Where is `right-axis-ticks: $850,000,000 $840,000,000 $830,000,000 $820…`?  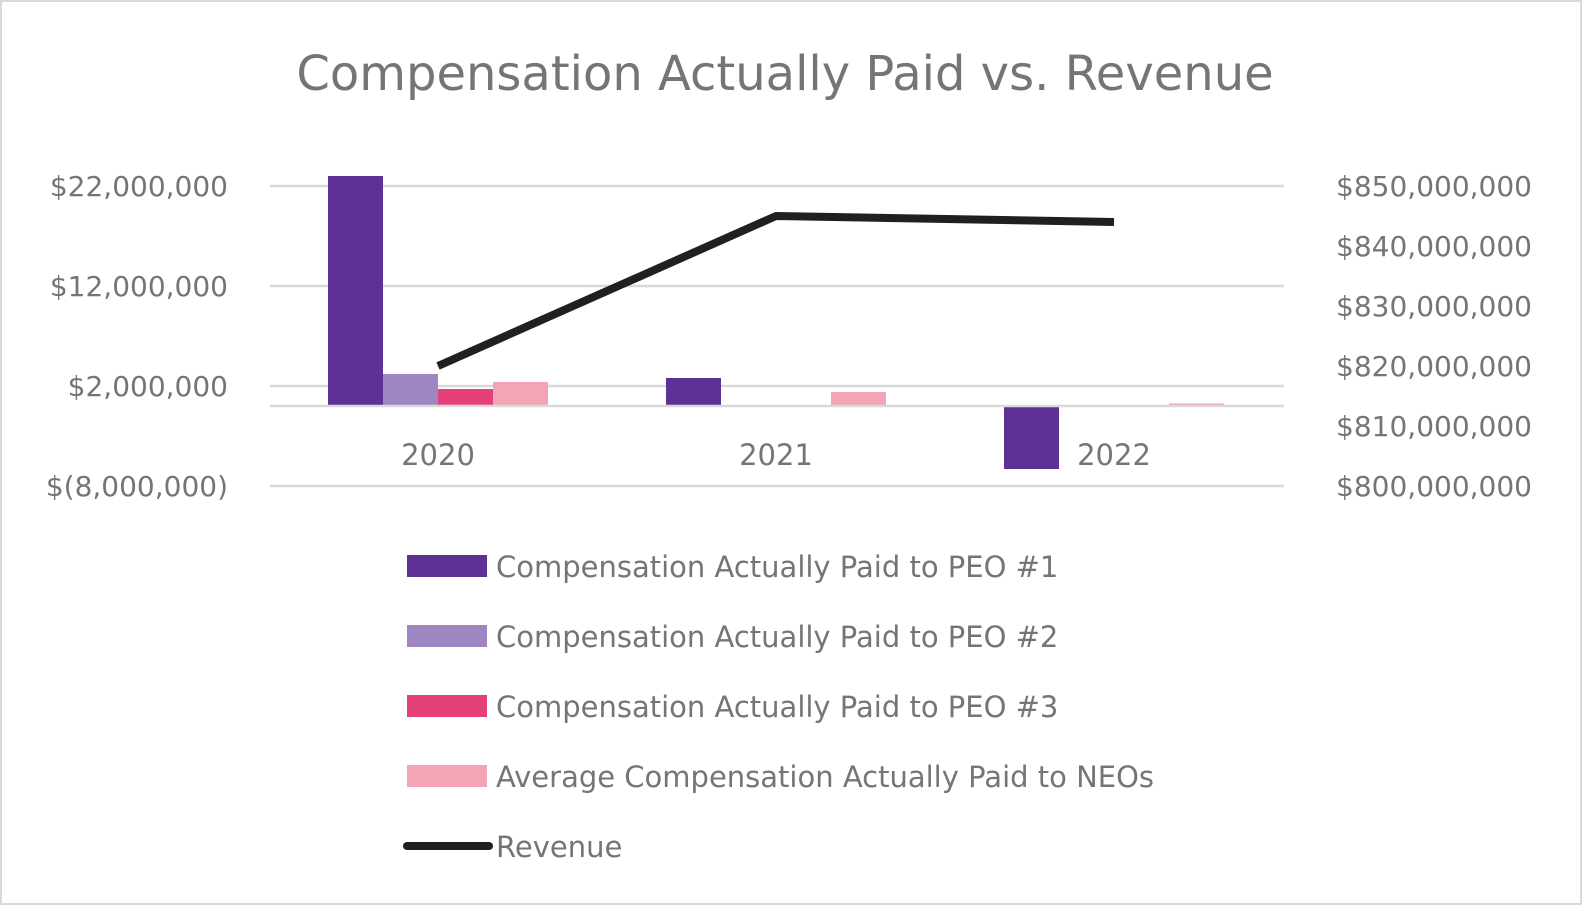 right-axis-ticks: $850,000,000 $840,000,000 $830,000,000 $820… is located at coordinates (1434, 336).